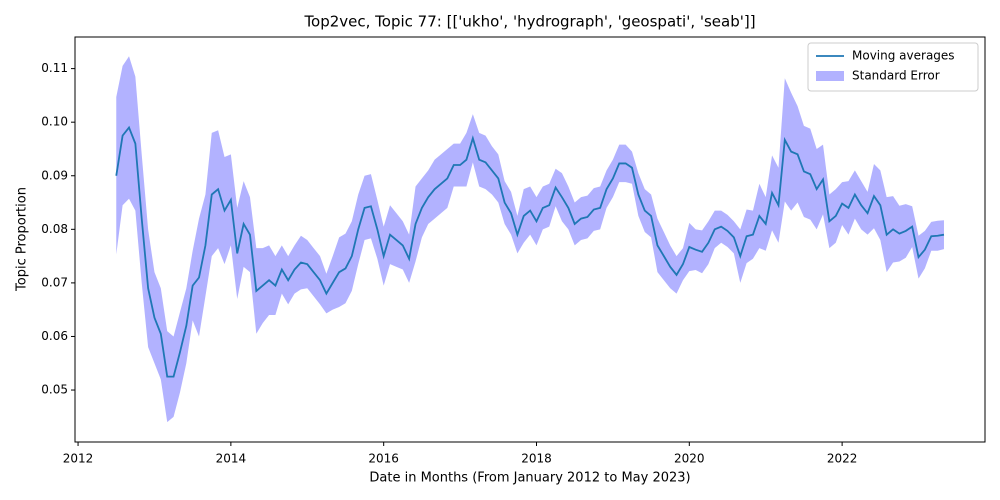 The image size is (1000, 500). Describe the element at coordinates (54, 282) in the screenshot. I see `y-tick-label: 0.07` at that location.